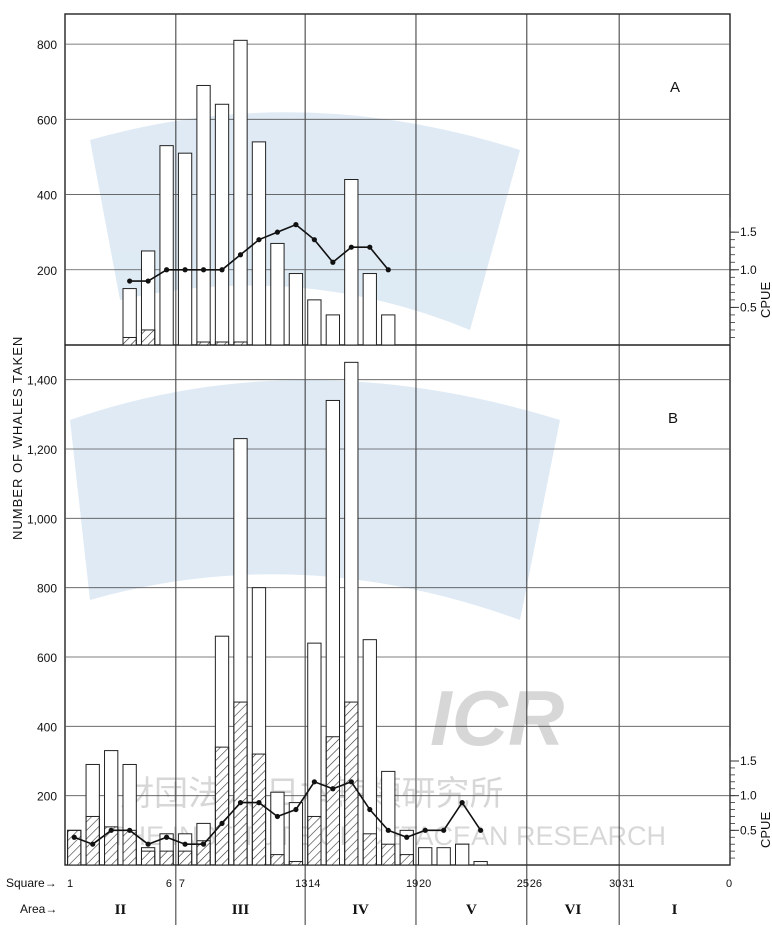 Image resolution: width=772 pixels, height=949 pixels. Describe the element at coordinates (748, 232) in the screenshot. I see `cpue-tick-label: 1.5` at that location.